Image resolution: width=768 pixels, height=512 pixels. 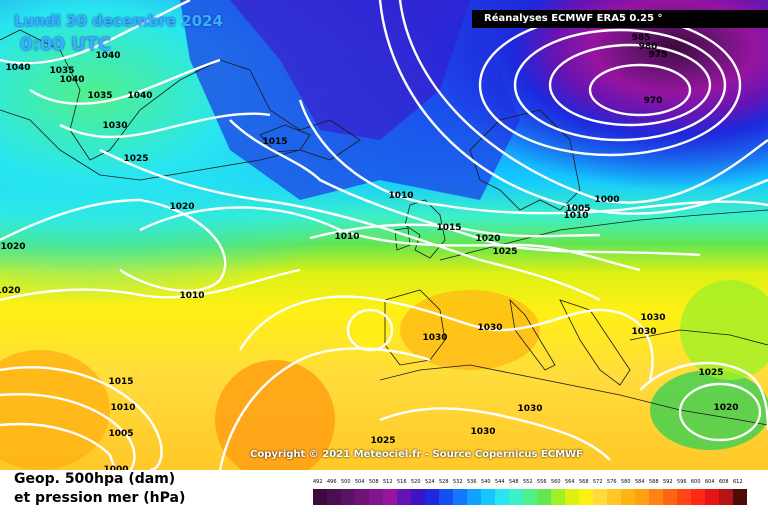 I want to click on field-green-east, so click(x=709, y=410).